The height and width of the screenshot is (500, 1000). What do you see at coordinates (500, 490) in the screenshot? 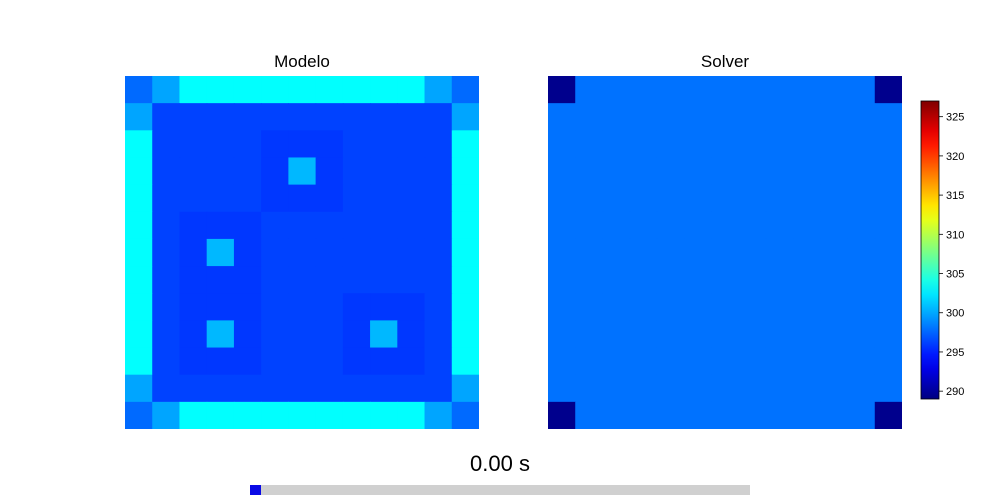
I see `time-slider` at bounding box center [500, 490].